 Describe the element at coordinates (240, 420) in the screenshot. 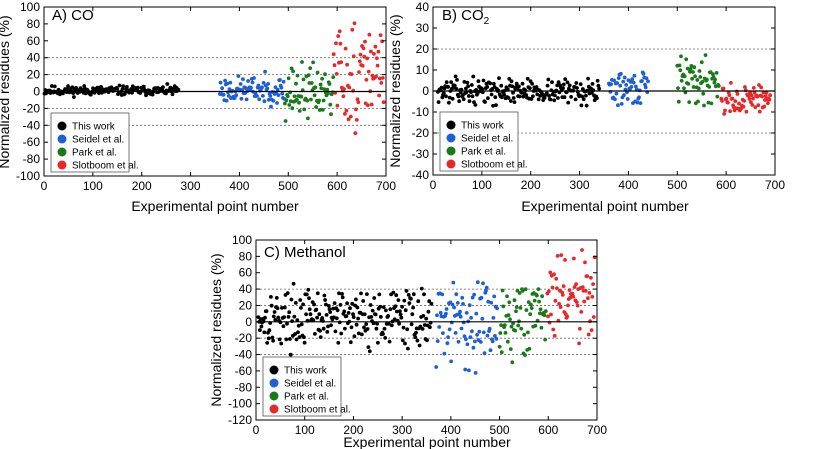

I see `y-tick-label: -120` at that location.